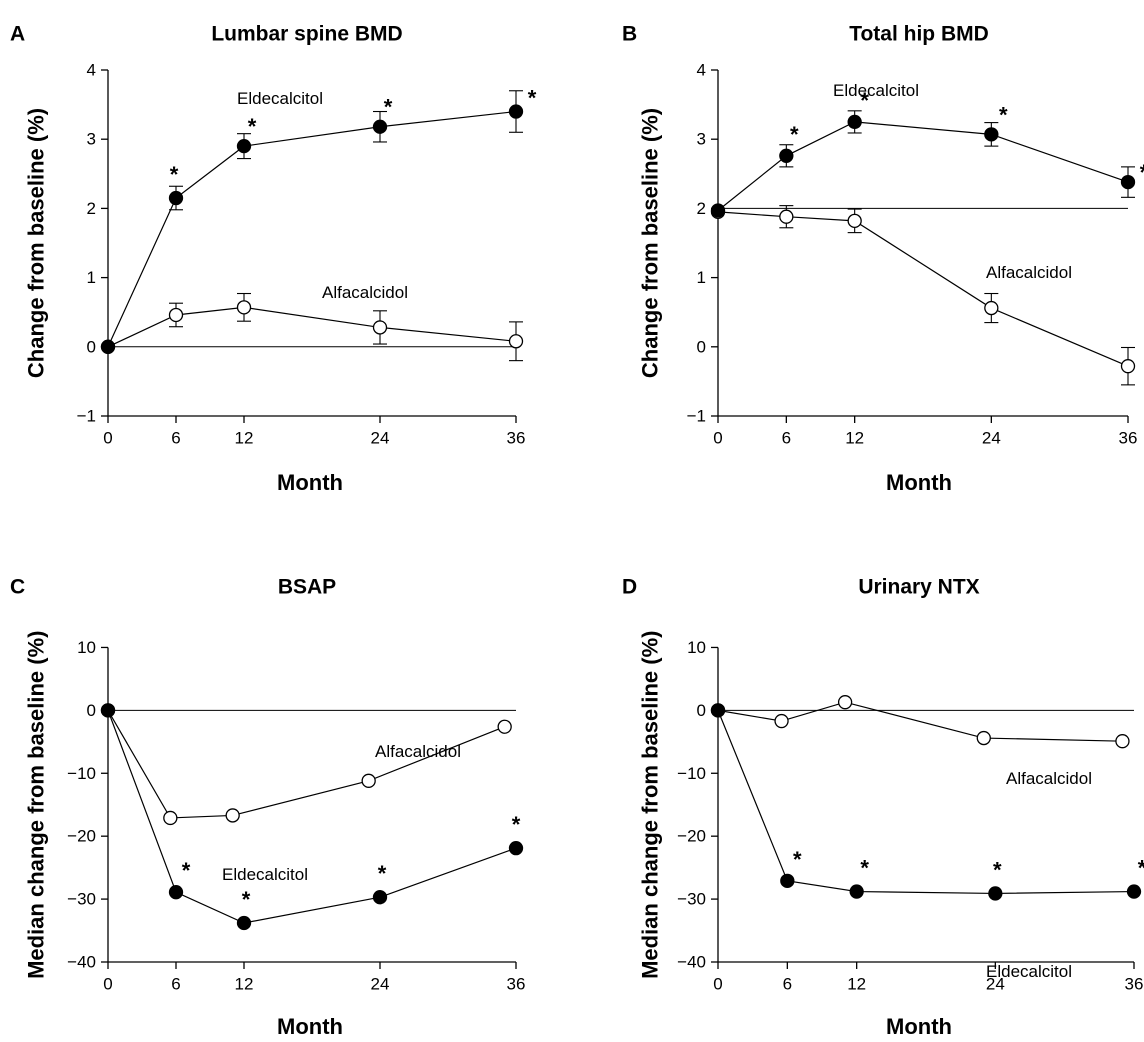 This screenshot has width=1144, height=1042. What do you see at coordinates (923, 166) in the screenshot?
I see `eldecalcitol-series-line` at bounding box center [923, 166].